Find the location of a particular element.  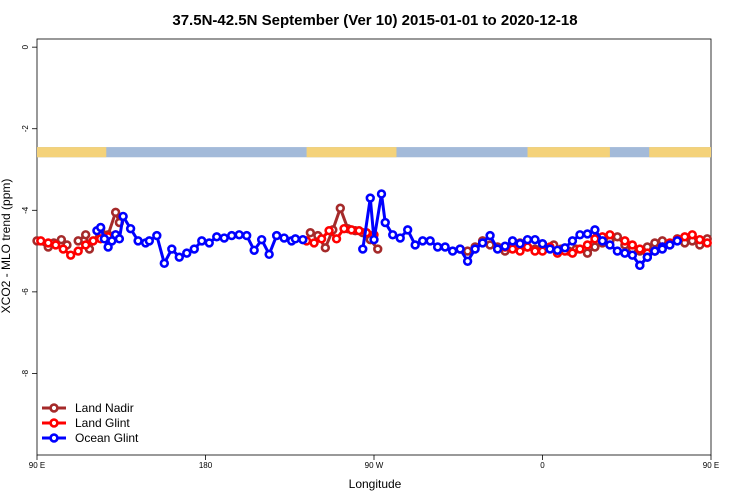

legend-item: Land Glint is located at coordinates (86, 423).